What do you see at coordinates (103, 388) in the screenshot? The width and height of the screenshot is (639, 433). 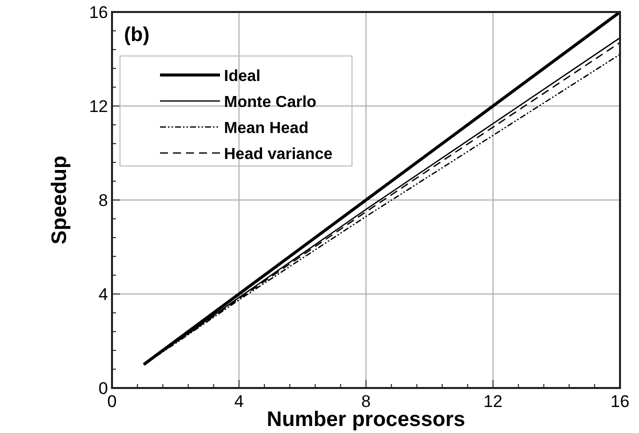 I see `y-tick-label: 0` at bounding box center [103, 388].